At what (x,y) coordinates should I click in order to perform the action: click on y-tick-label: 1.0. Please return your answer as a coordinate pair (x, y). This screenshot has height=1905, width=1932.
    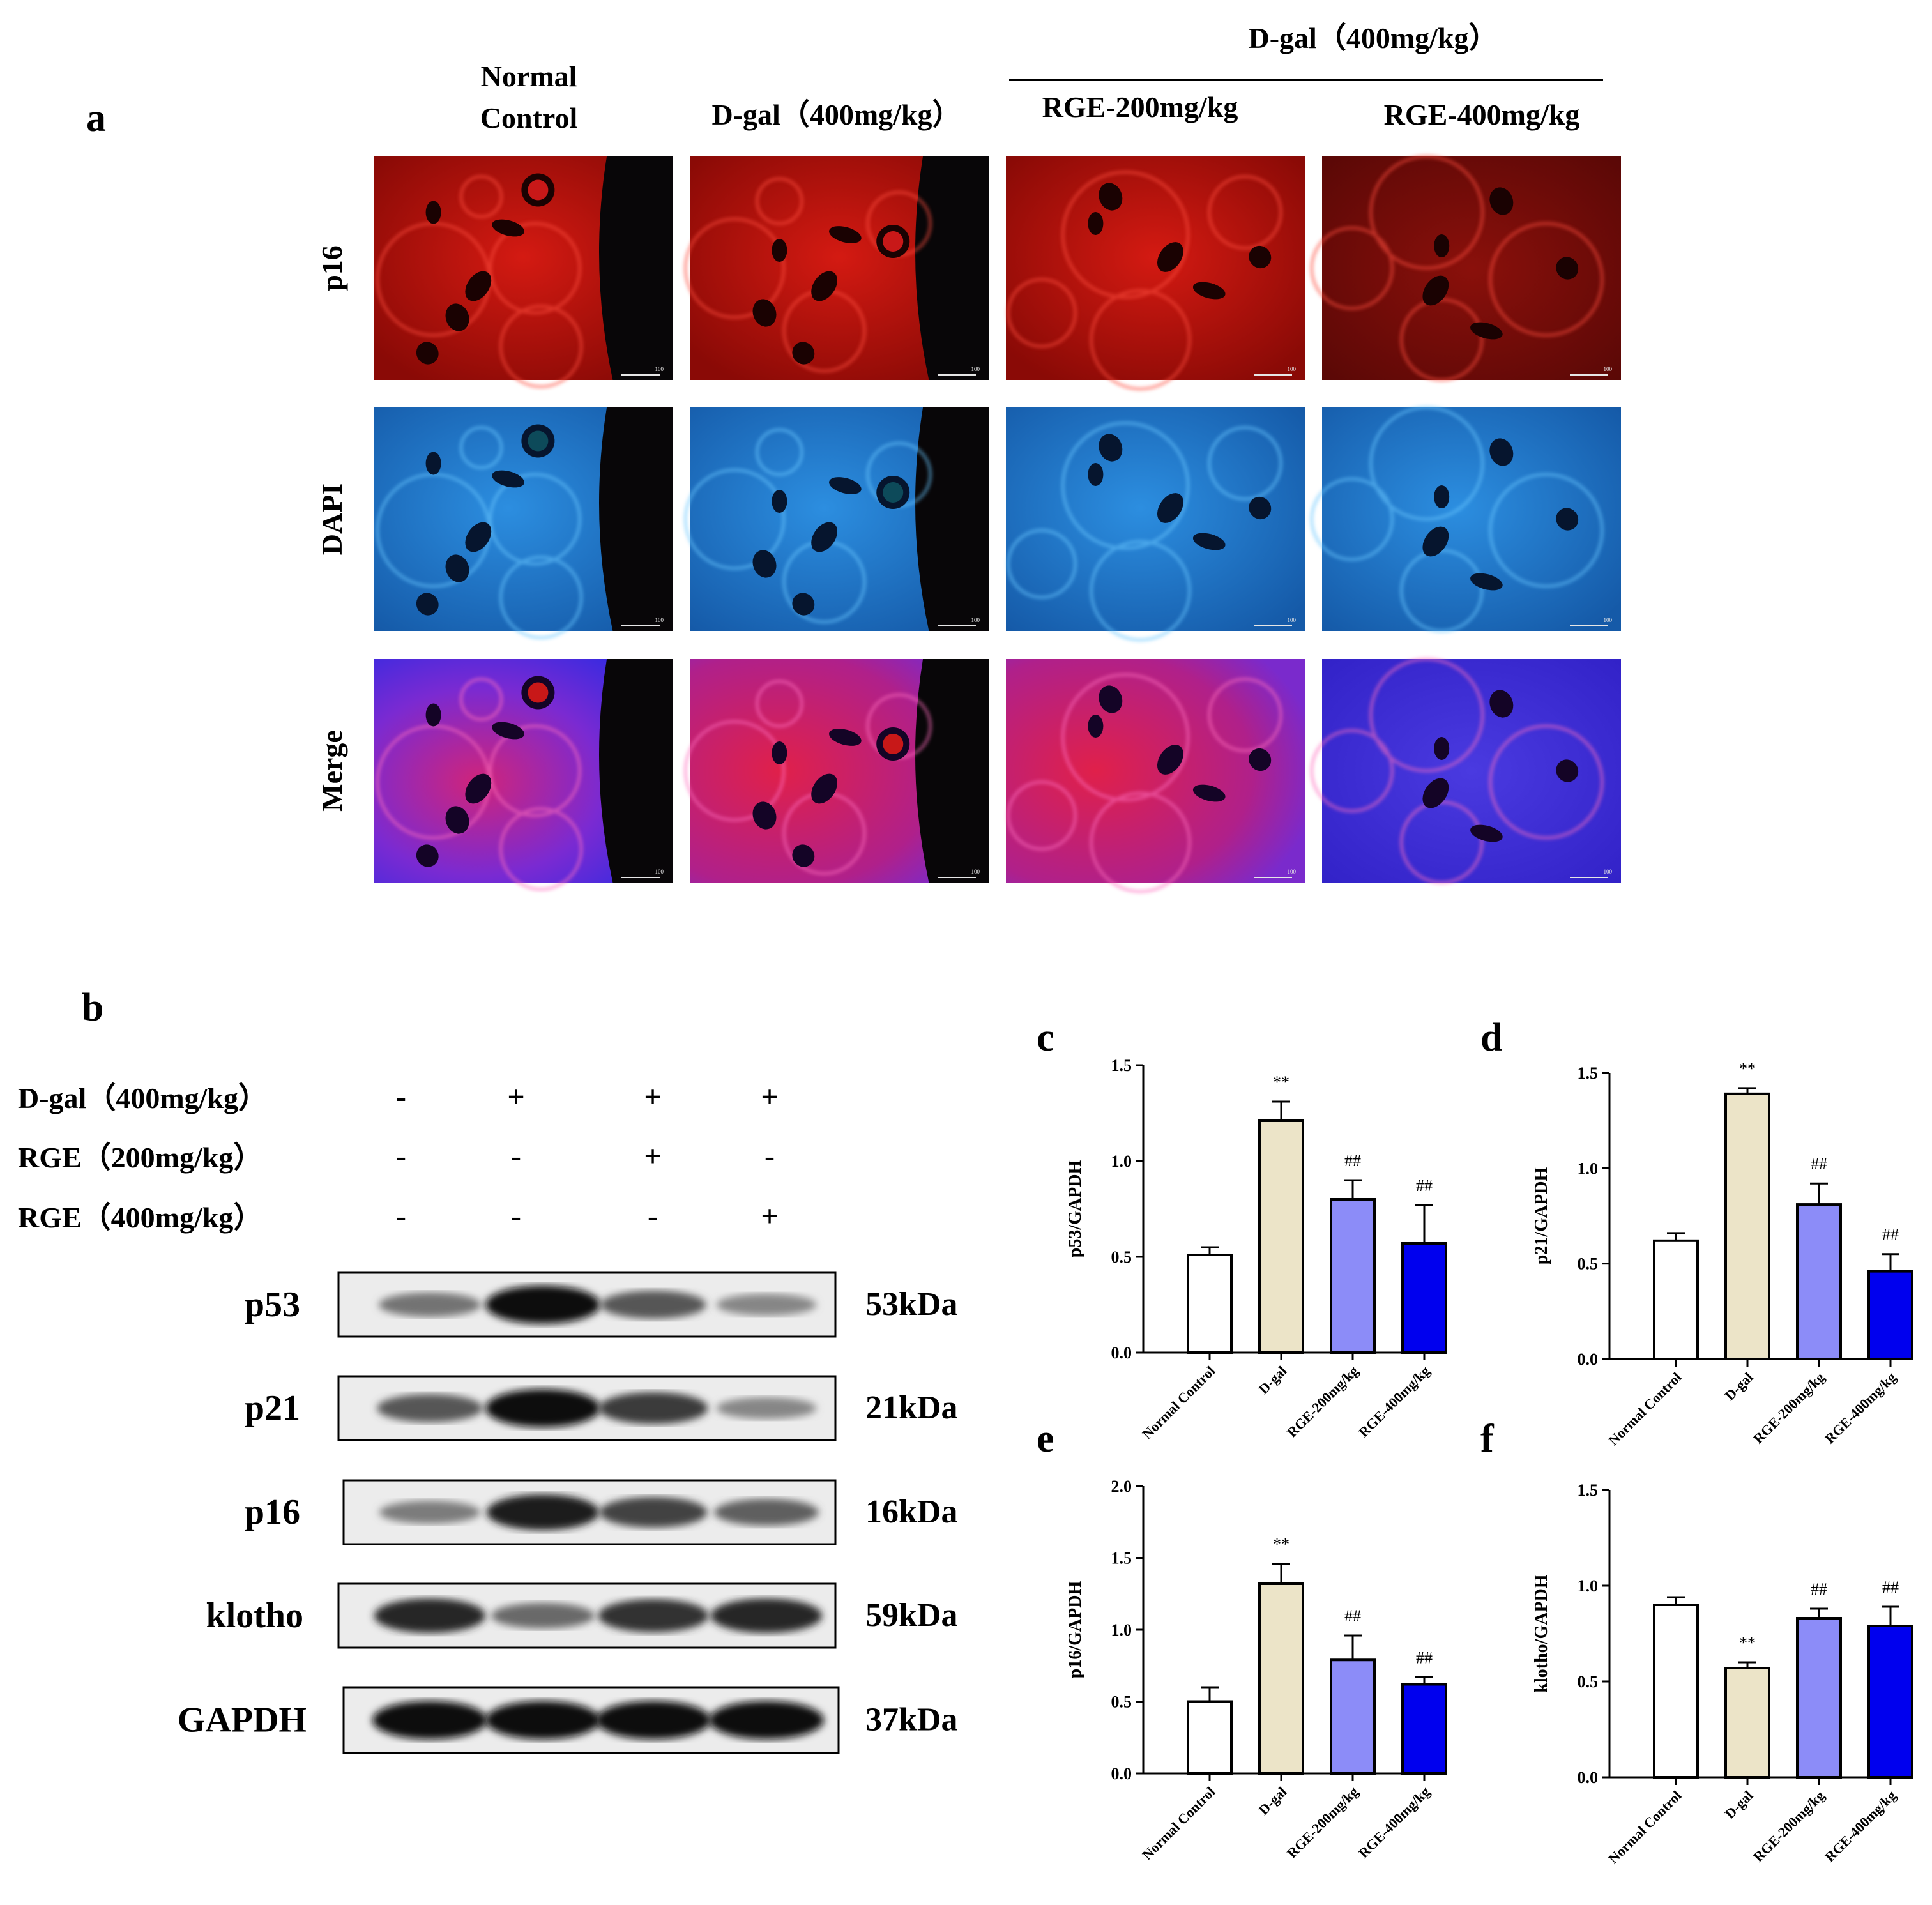
    Looking at the image, I should click on (1588, 1168).